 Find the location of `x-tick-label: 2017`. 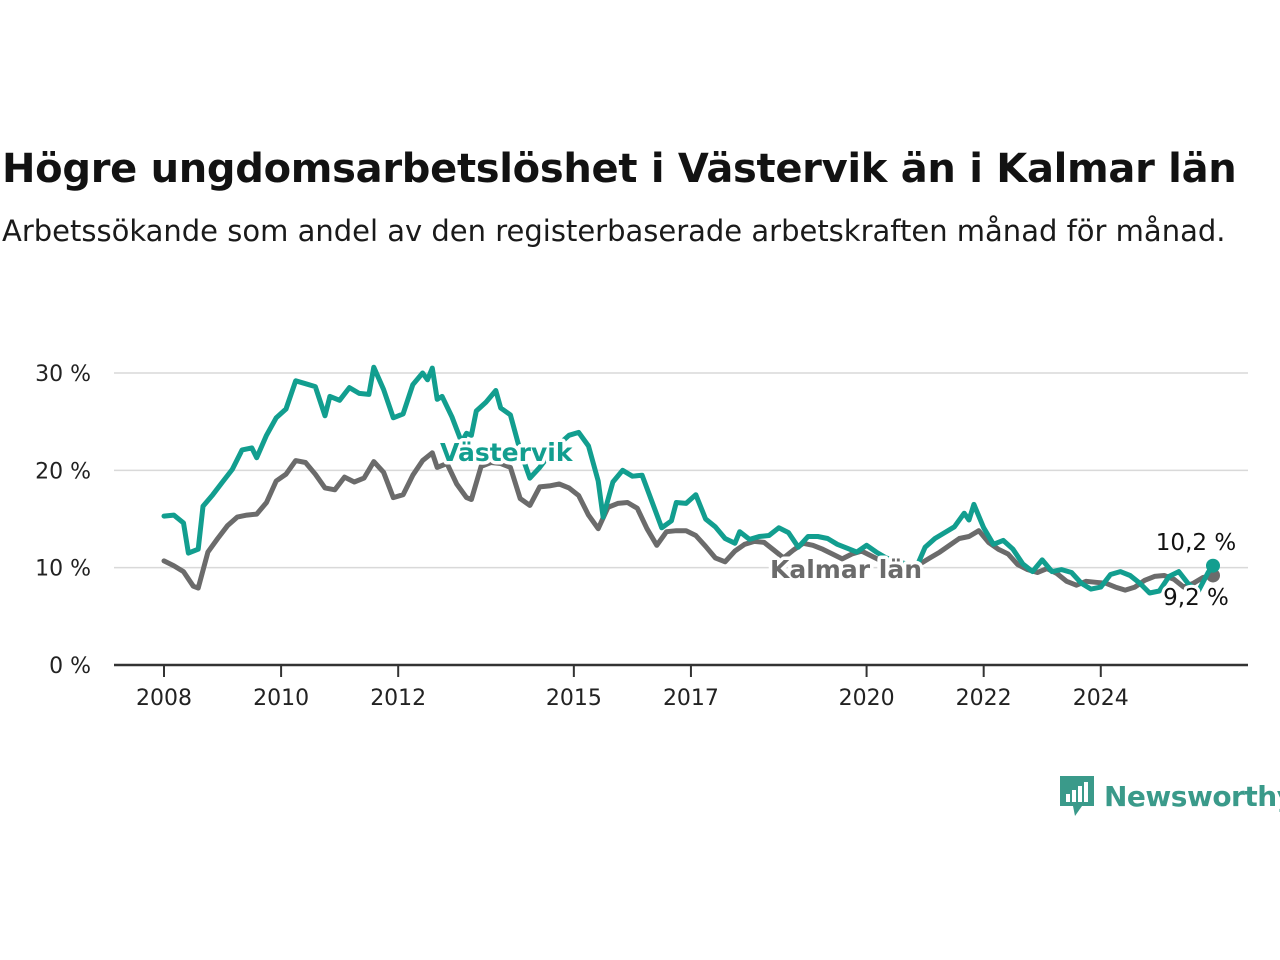

x-tick-label: 2017 is located at coordinates (691, 698).